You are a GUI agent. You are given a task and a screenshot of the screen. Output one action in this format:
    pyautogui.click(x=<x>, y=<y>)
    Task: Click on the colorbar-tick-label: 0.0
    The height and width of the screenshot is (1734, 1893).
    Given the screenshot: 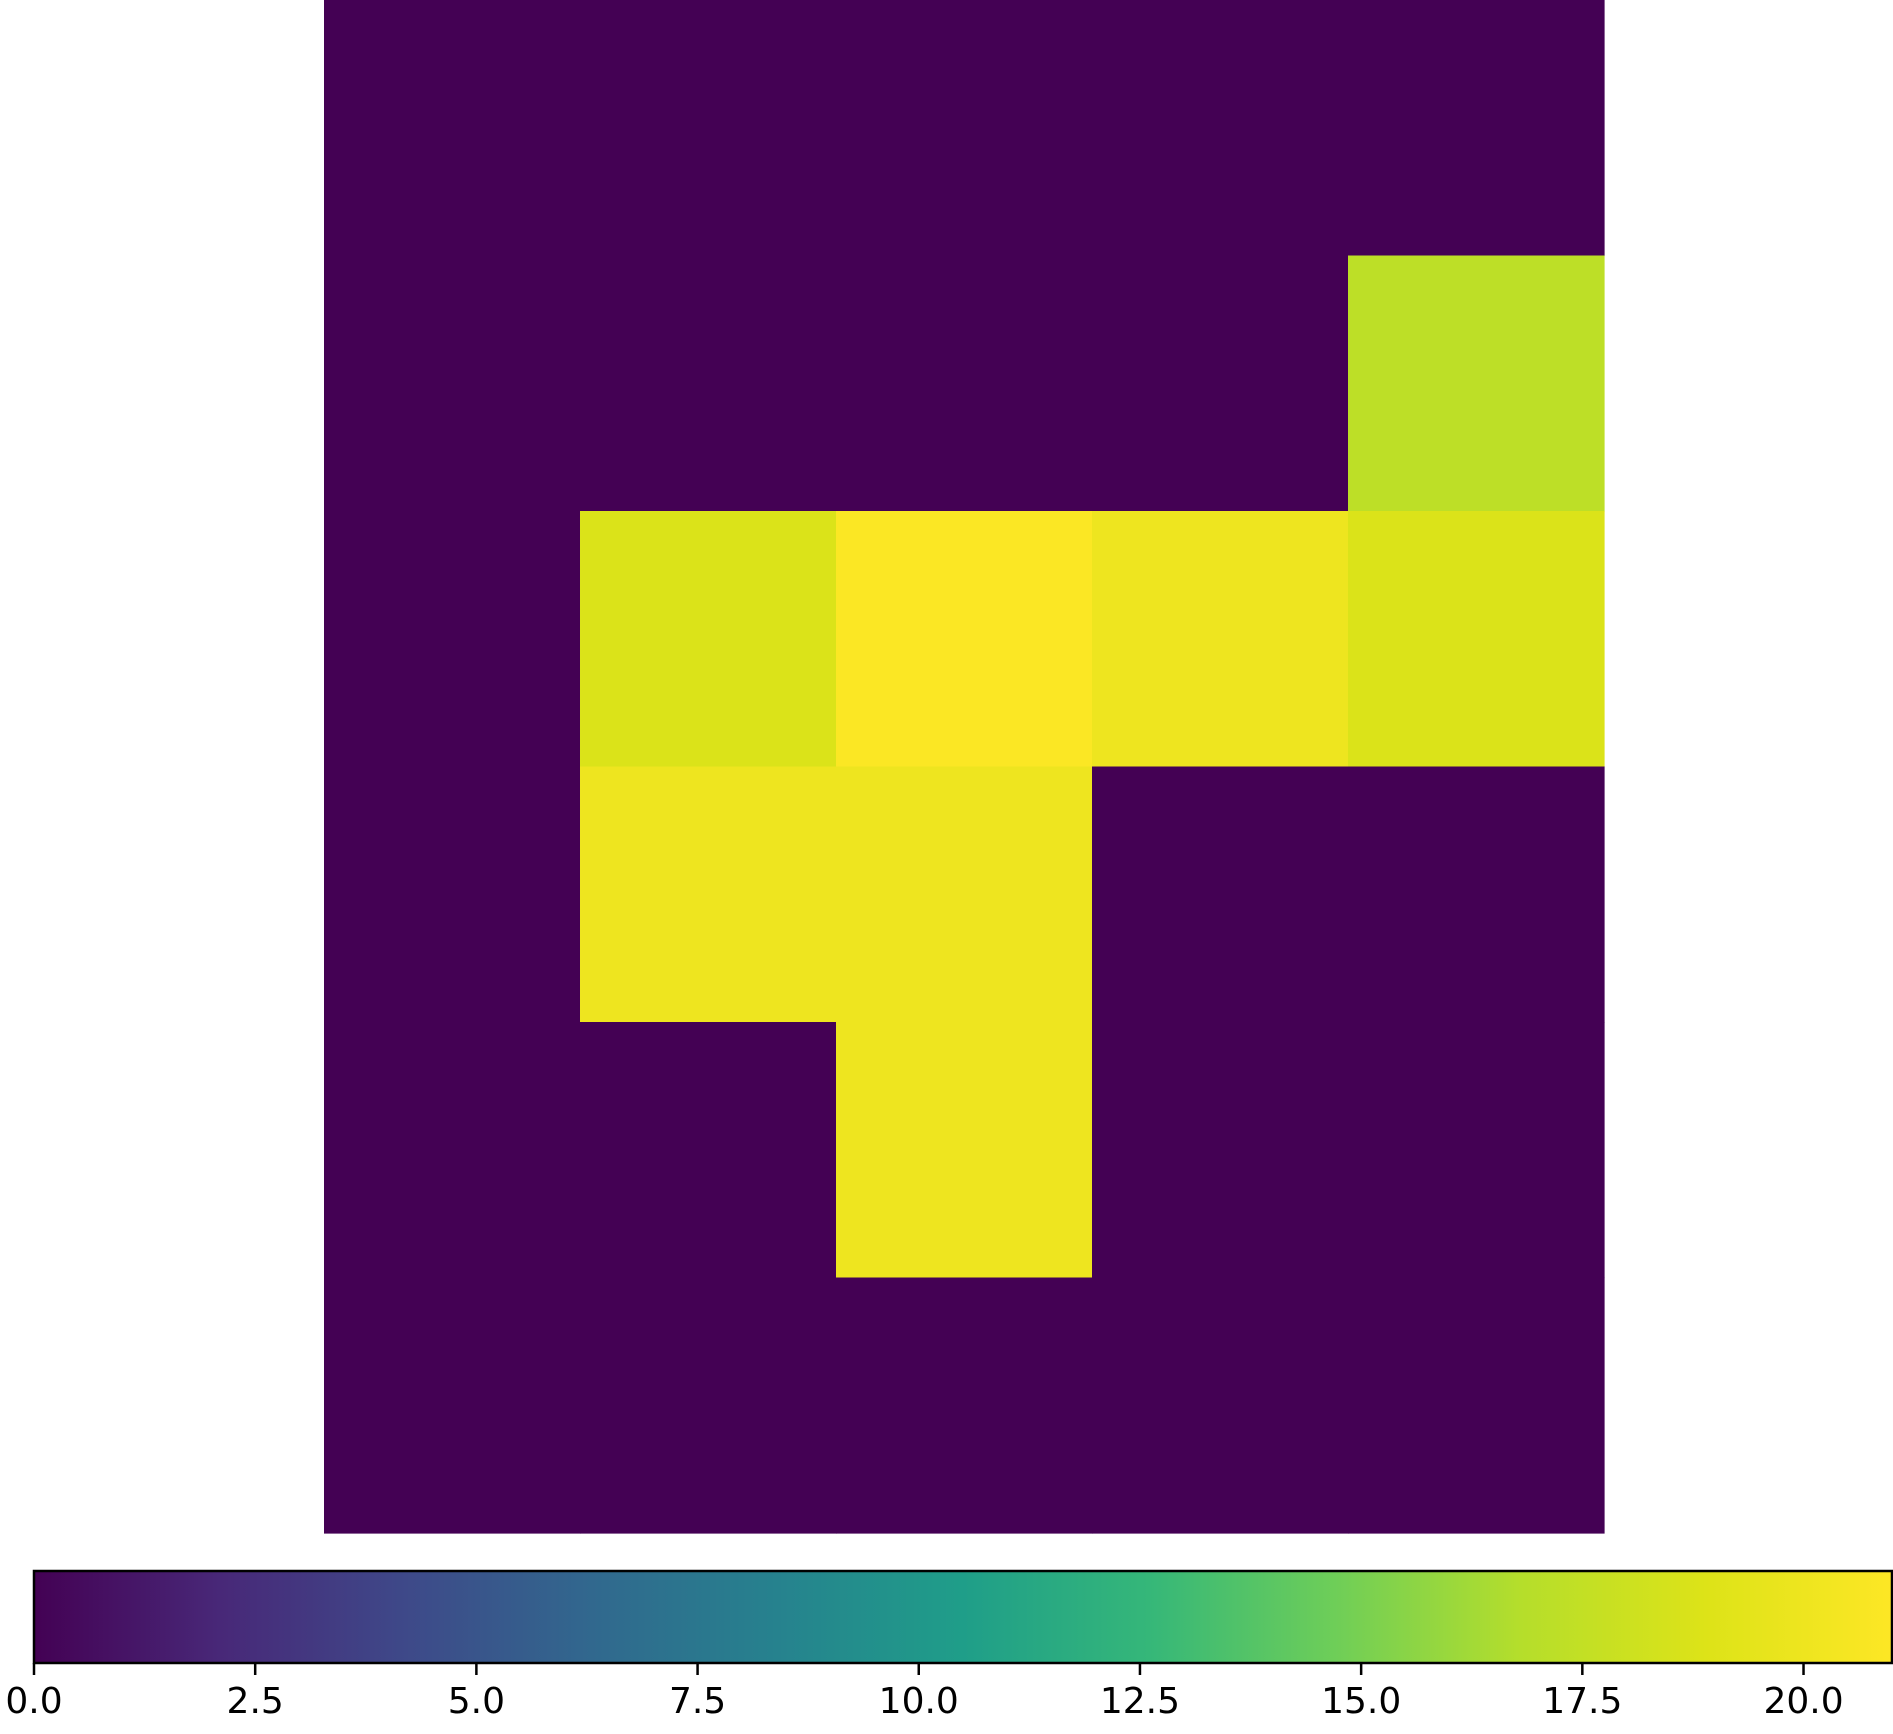 What is the action you would take?
    pyautogui.click(x=33, y=1701)
    